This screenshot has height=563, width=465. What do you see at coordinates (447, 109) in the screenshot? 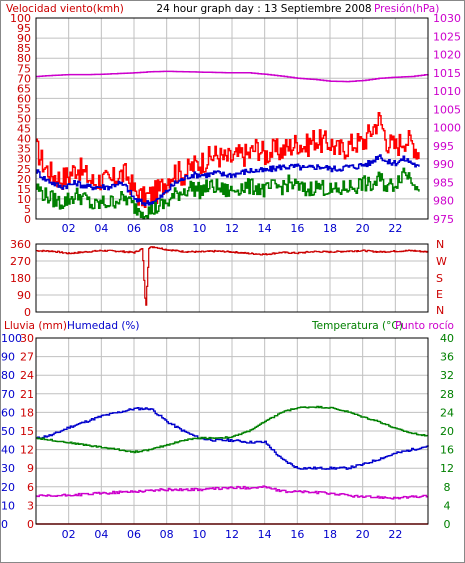
I see `y-right-tick-label: 1005` at bounding box center [447, 109].